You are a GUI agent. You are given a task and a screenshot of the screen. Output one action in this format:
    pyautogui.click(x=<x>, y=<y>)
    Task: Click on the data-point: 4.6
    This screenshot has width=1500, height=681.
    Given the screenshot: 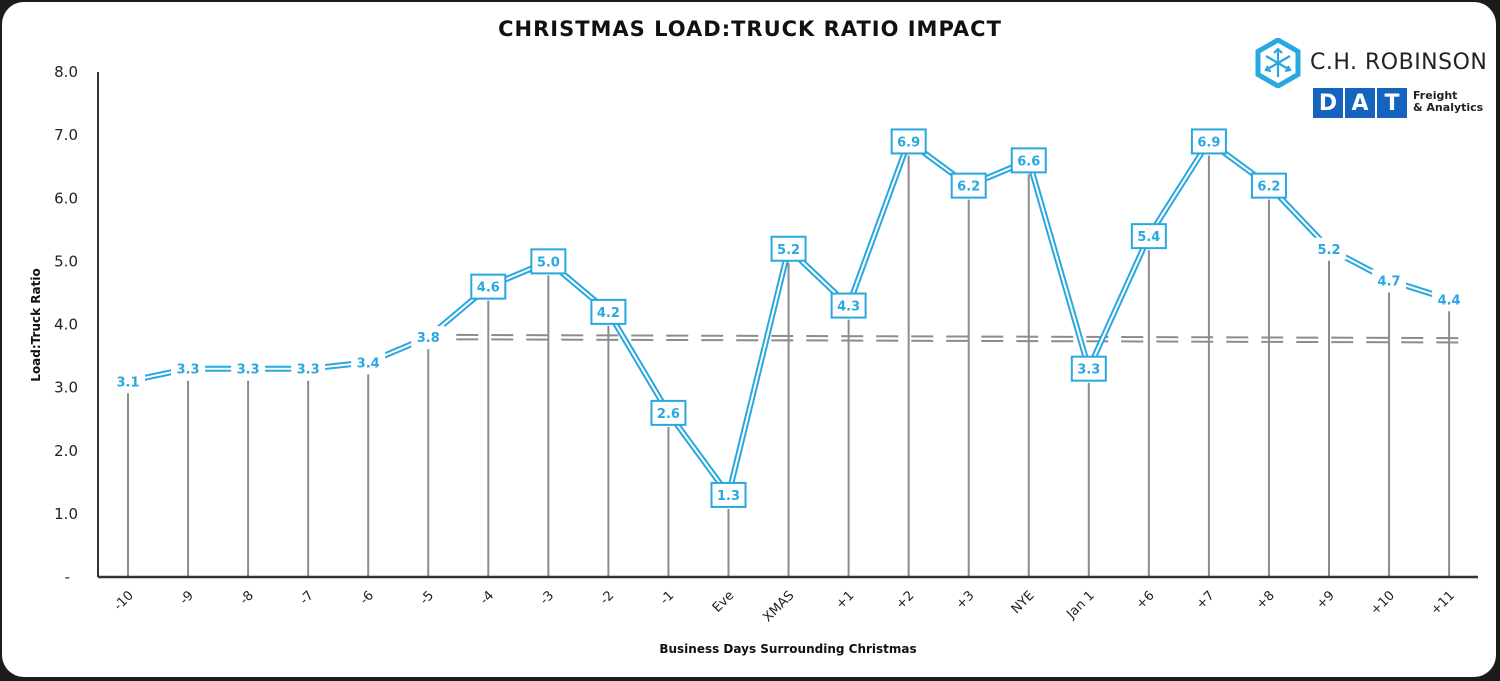 What is the action you would take?
    pyautogui.click(x=488, y=286)
    